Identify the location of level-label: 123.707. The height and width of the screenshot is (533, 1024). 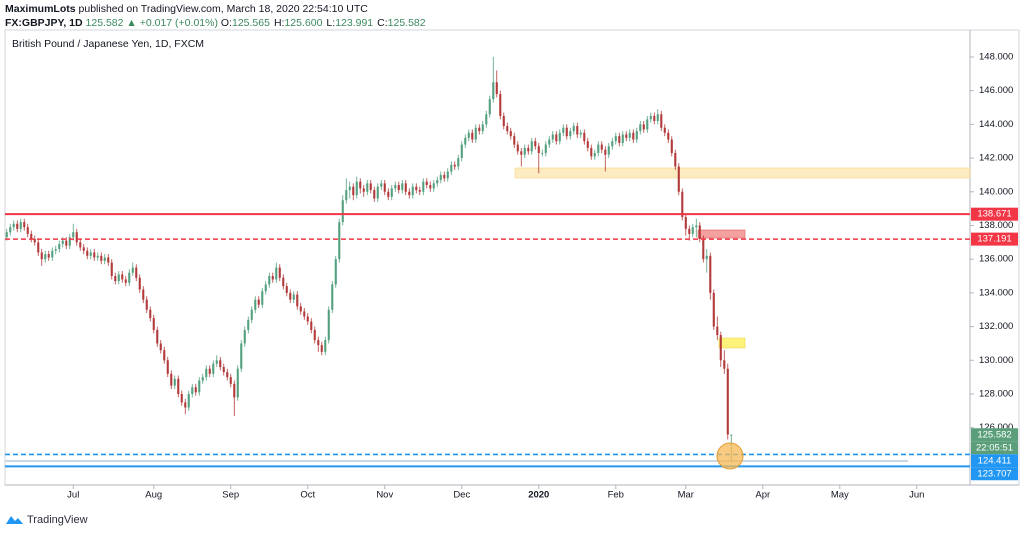
(994, 473).